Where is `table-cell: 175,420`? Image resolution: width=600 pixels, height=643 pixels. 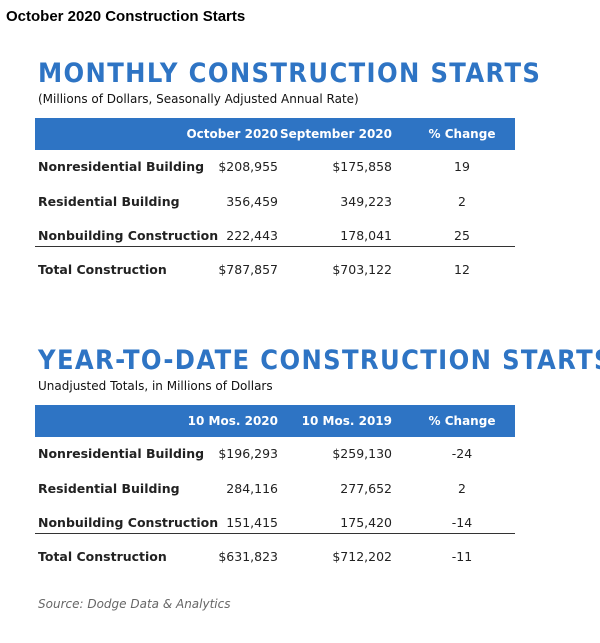
table-cell: 175,420 is located at coordinates (366, 522).